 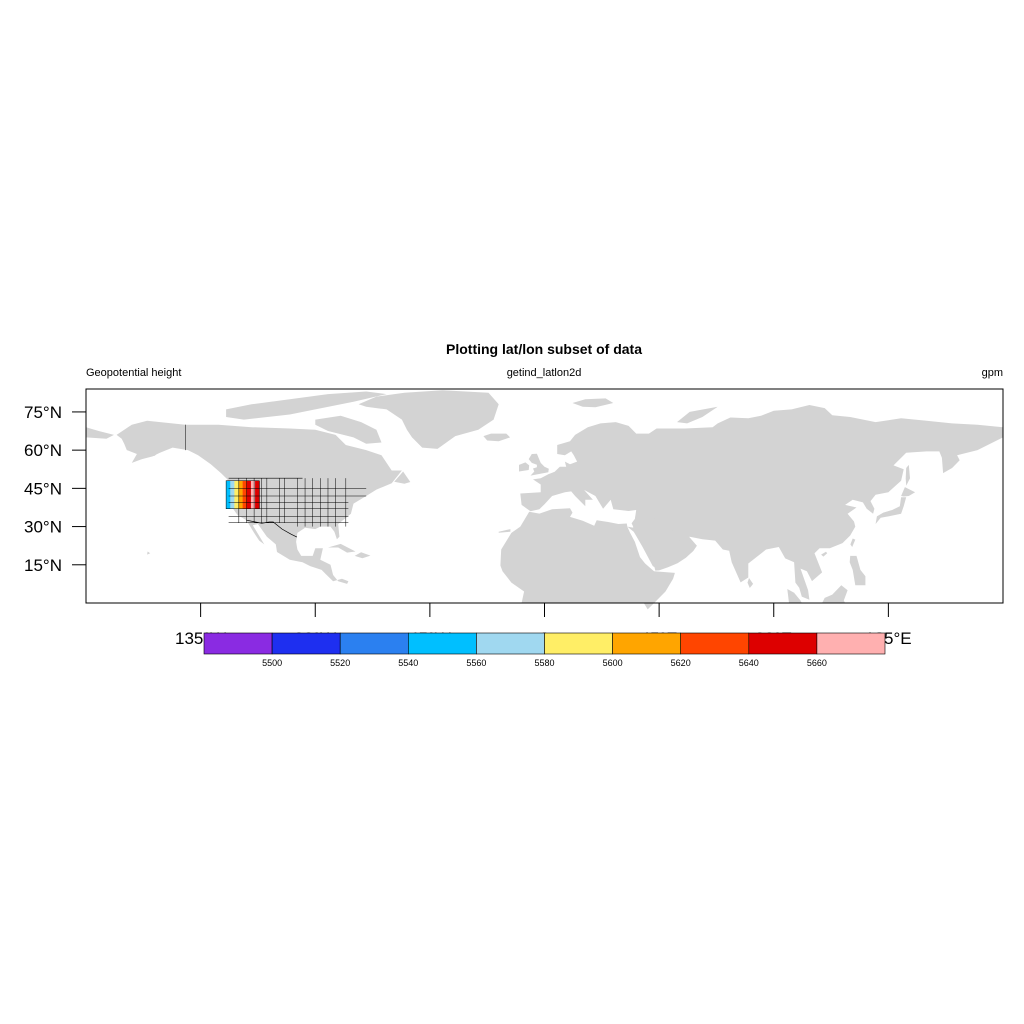 I want to click on colorbar-label: 5520, so click(x=340, y=663).